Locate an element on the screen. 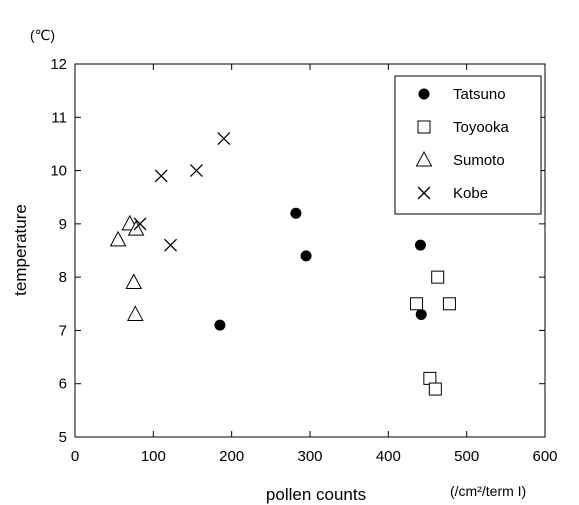  y-tick-label: 11 is located at coordinates (59, 117).